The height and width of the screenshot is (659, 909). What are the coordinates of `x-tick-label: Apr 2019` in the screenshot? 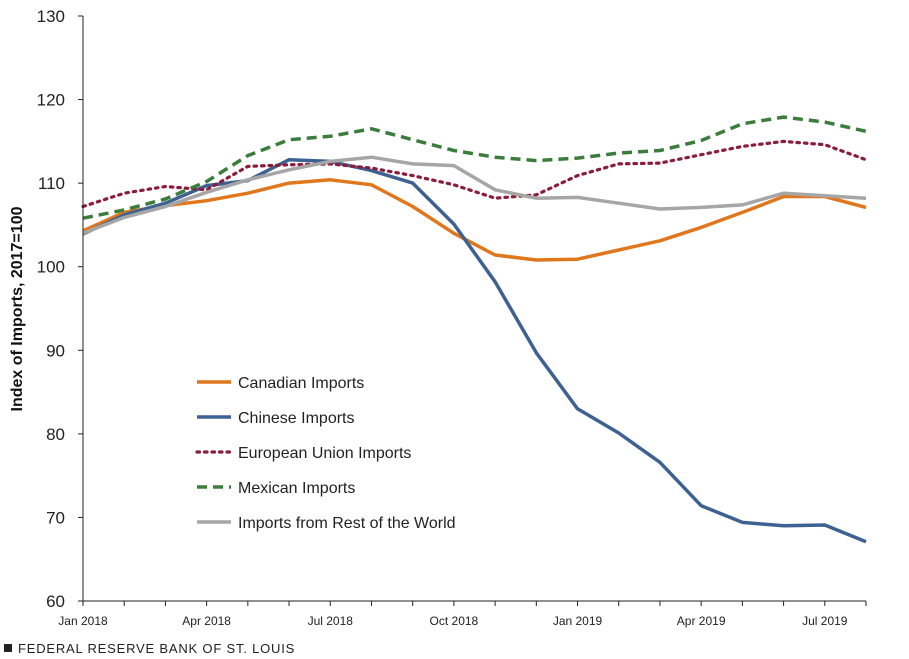 It's located at (701, 621).